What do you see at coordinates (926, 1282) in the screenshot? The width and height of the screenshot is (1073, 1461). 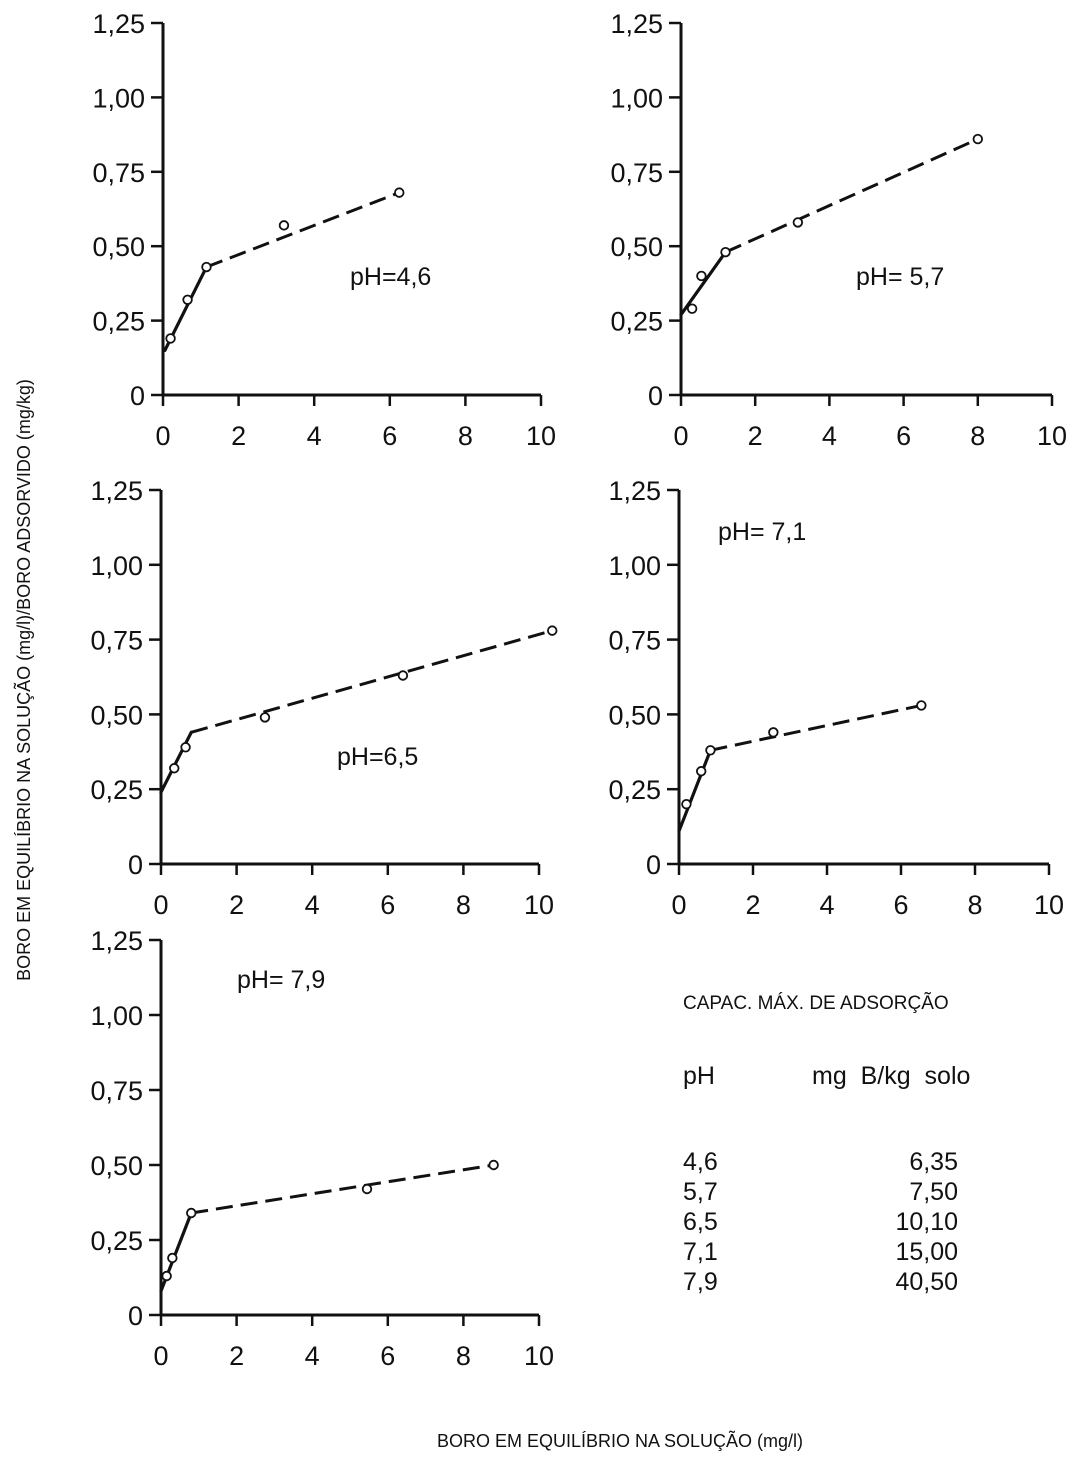 I see `table-row-value: 40,50` at bounding box center [926, 1282].